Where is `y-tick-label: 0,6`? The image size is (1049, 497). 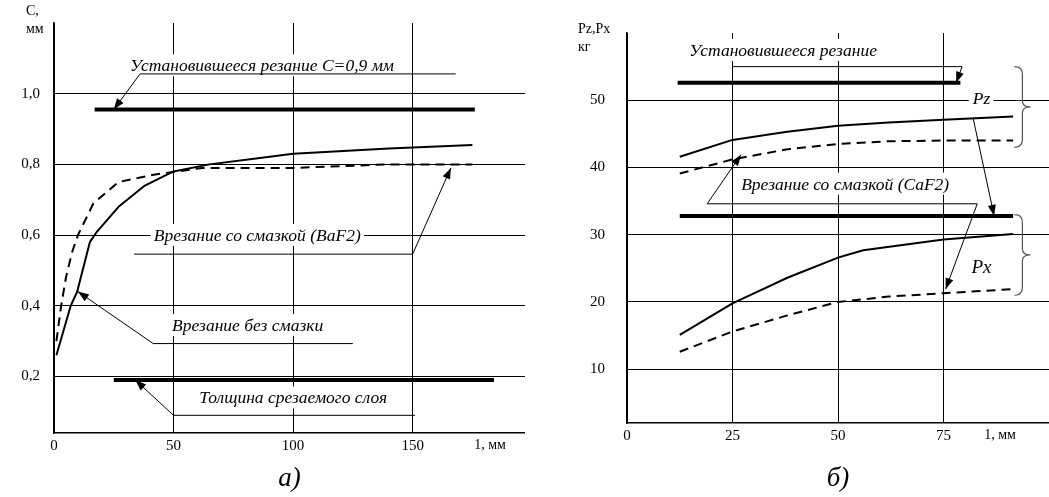 y-tick-label: 0,6 is located at coordinates (31, 234).